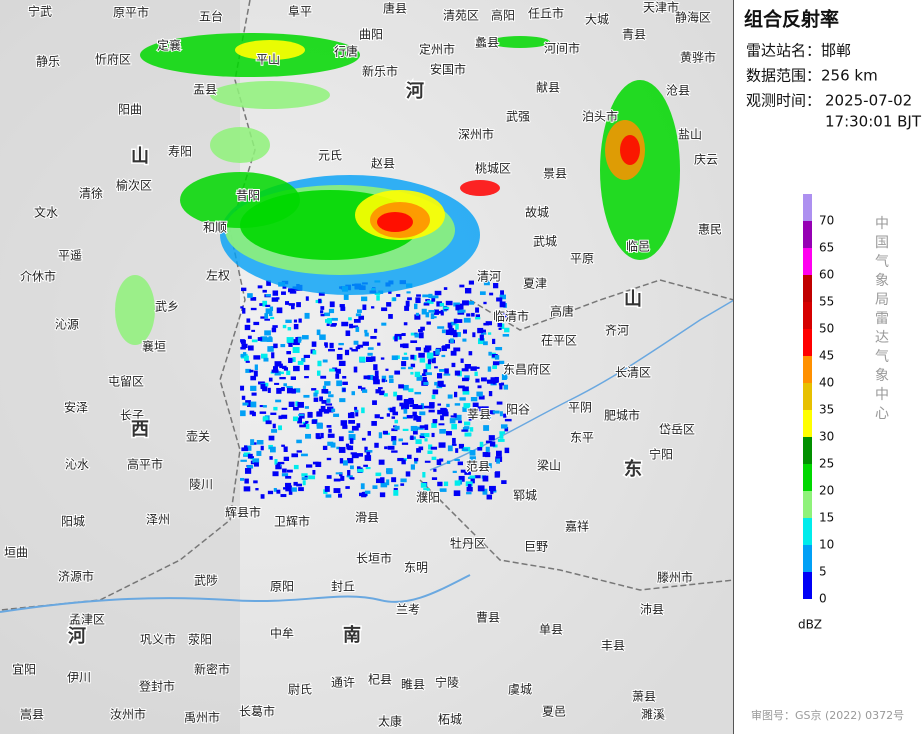 The width and height of the screenshot is (924, 734). What do you see at coordinates (212, 669) in the screenshot?
I see `place-label: 新密市` at bounding box center [212, 669].